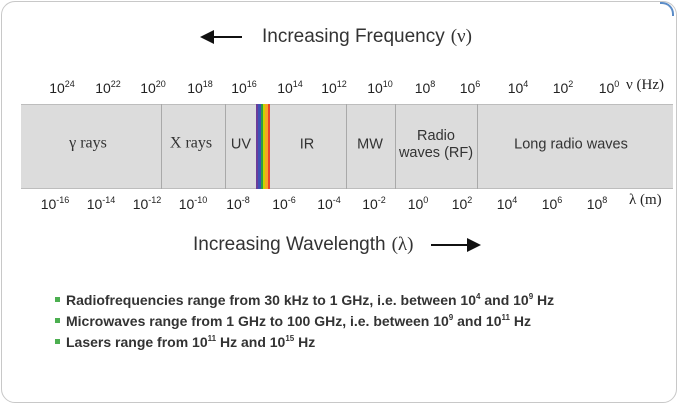 The height and width of the screenshot is (403, 683). I want to click on frequency-tick-label: 10¹⁴, so click(290, 87).